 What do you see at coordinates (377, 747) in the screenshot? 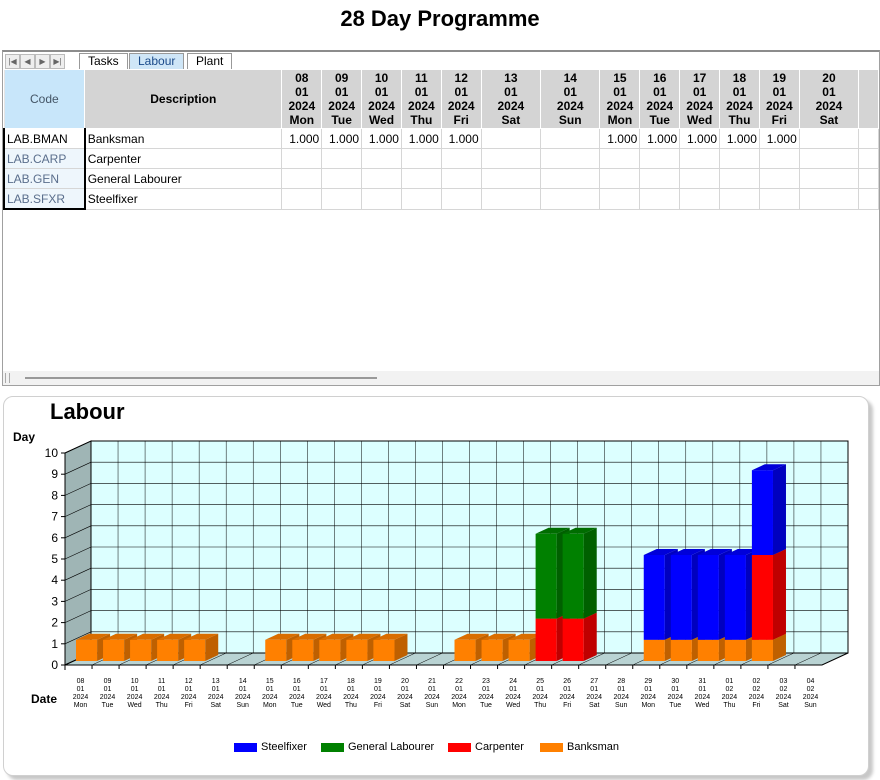
I see `legend-item: General Labourer` at bounding box center [377, 747].